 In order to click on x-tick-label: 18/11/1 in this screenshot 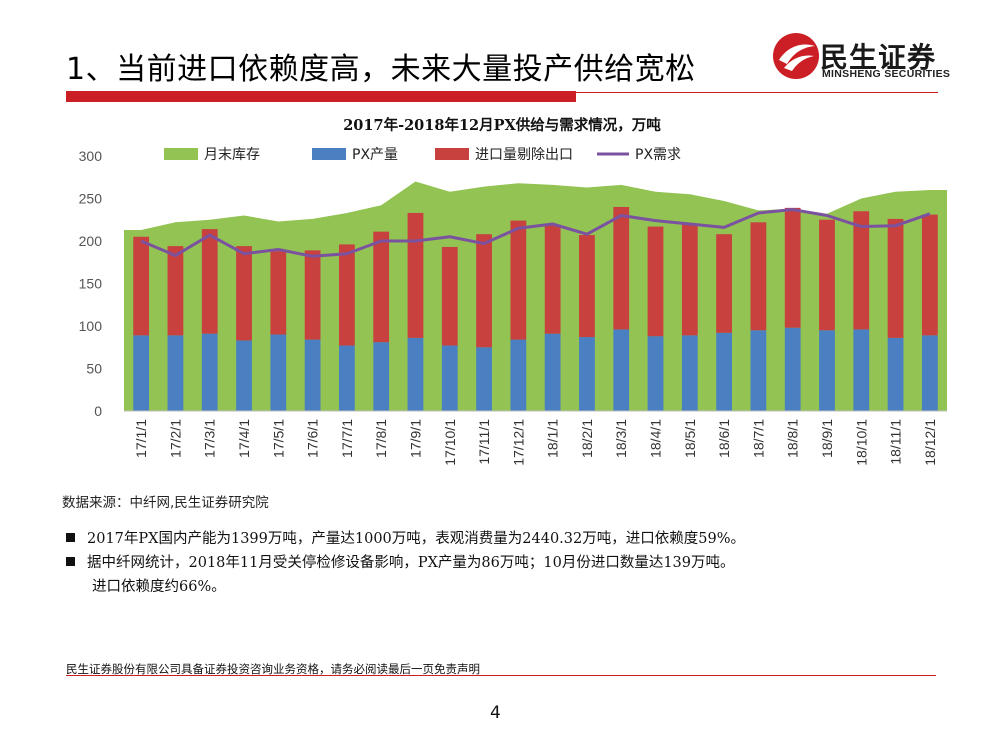, I will do `click(896, 442)`.